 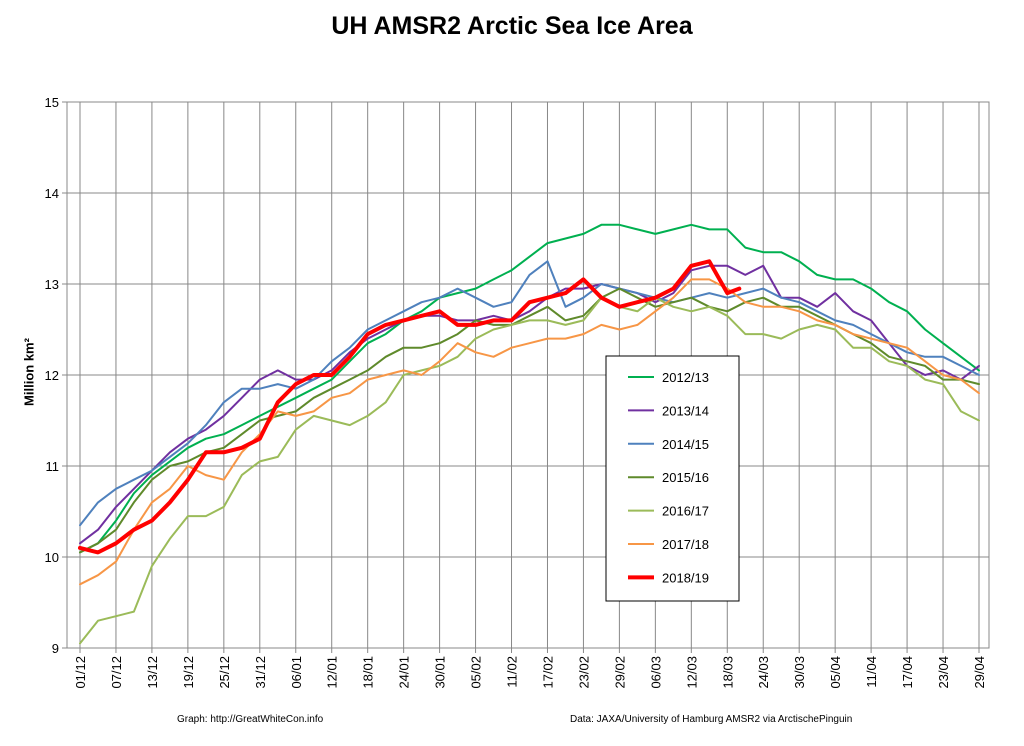 What do you see at coordinates (685, 511) in the screenshot?
I see `legend-label: 2016/17` at bounding box center [685, 511].